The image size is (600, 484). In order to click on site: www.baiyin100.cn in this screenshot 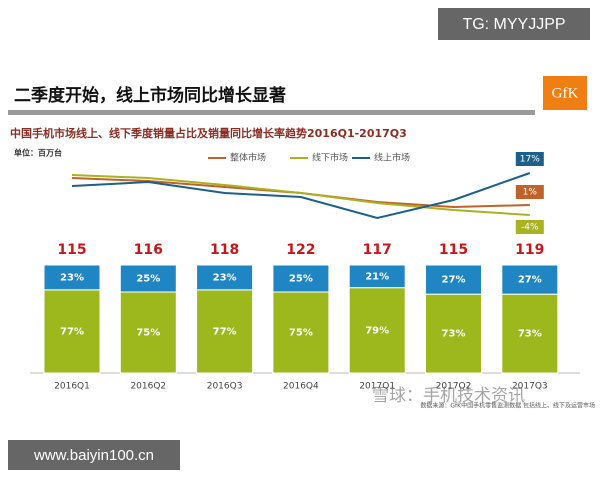, I will do `click(93, 455)`.